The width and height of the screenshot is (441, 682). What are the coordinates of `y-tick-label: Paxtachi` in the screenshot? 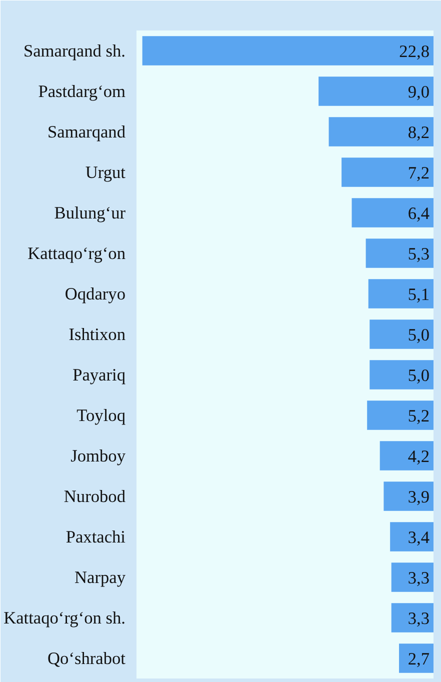 It's located at (96, 536).